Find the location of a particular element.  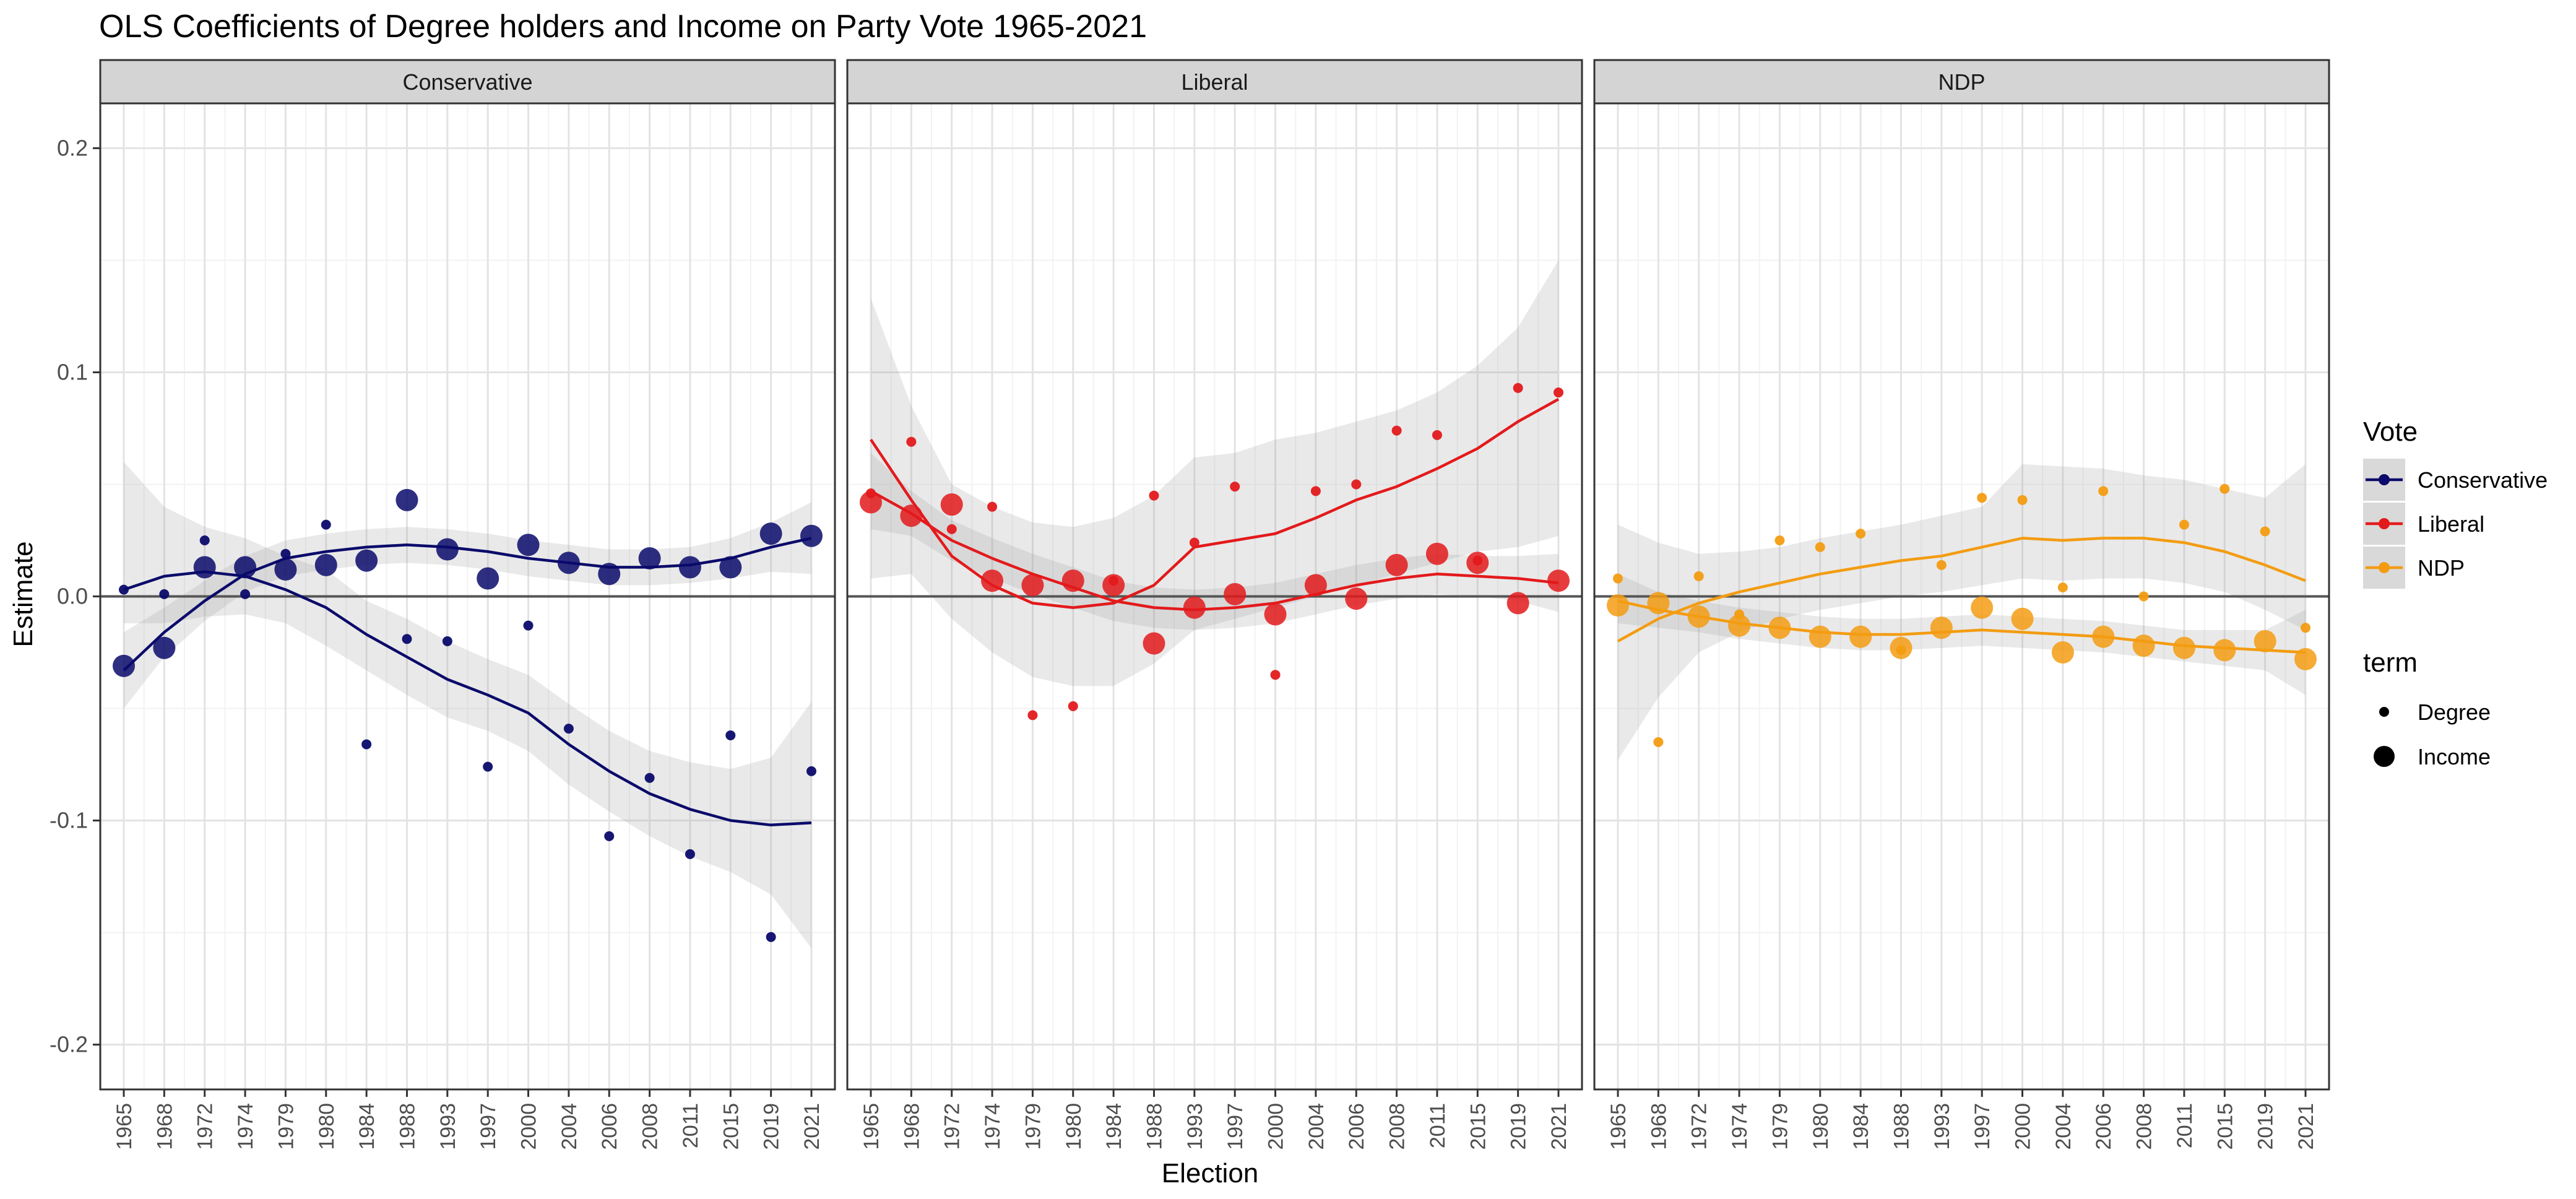

x-tick-label: 2006 is located at coordinates (2104, 1126).